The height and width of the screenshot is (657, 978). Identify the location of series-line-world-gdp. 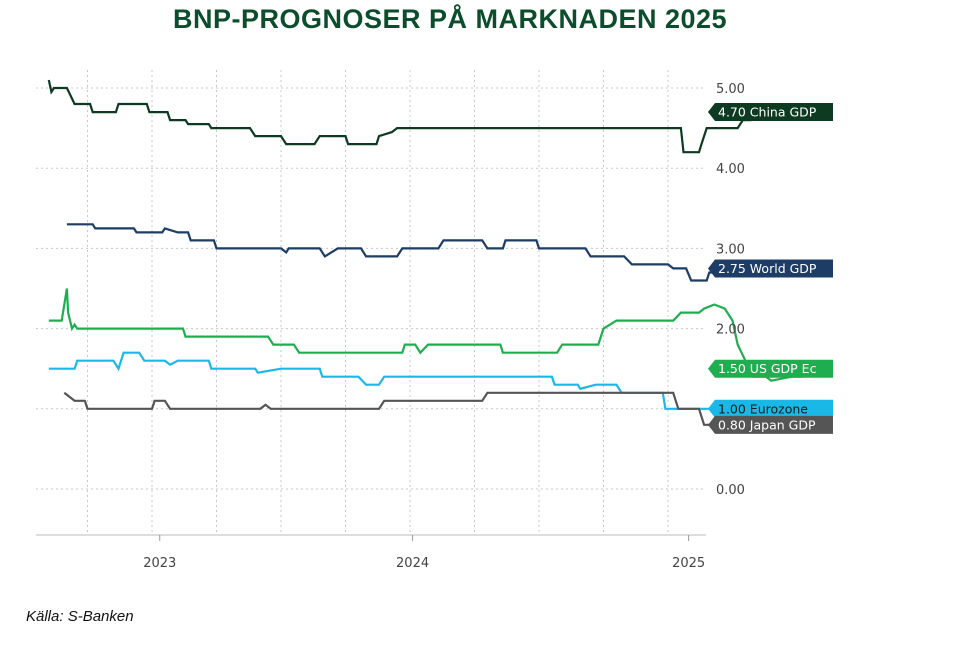
(412, 252).